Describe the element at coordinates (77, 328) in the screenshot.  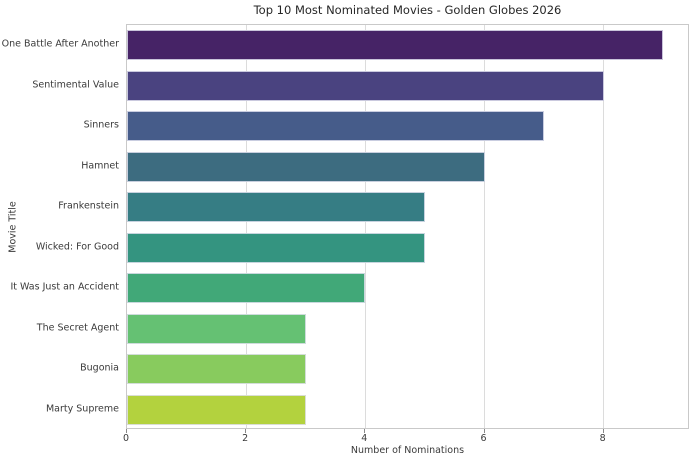
I see `y-tick-label: The Secret Agent` at that location.